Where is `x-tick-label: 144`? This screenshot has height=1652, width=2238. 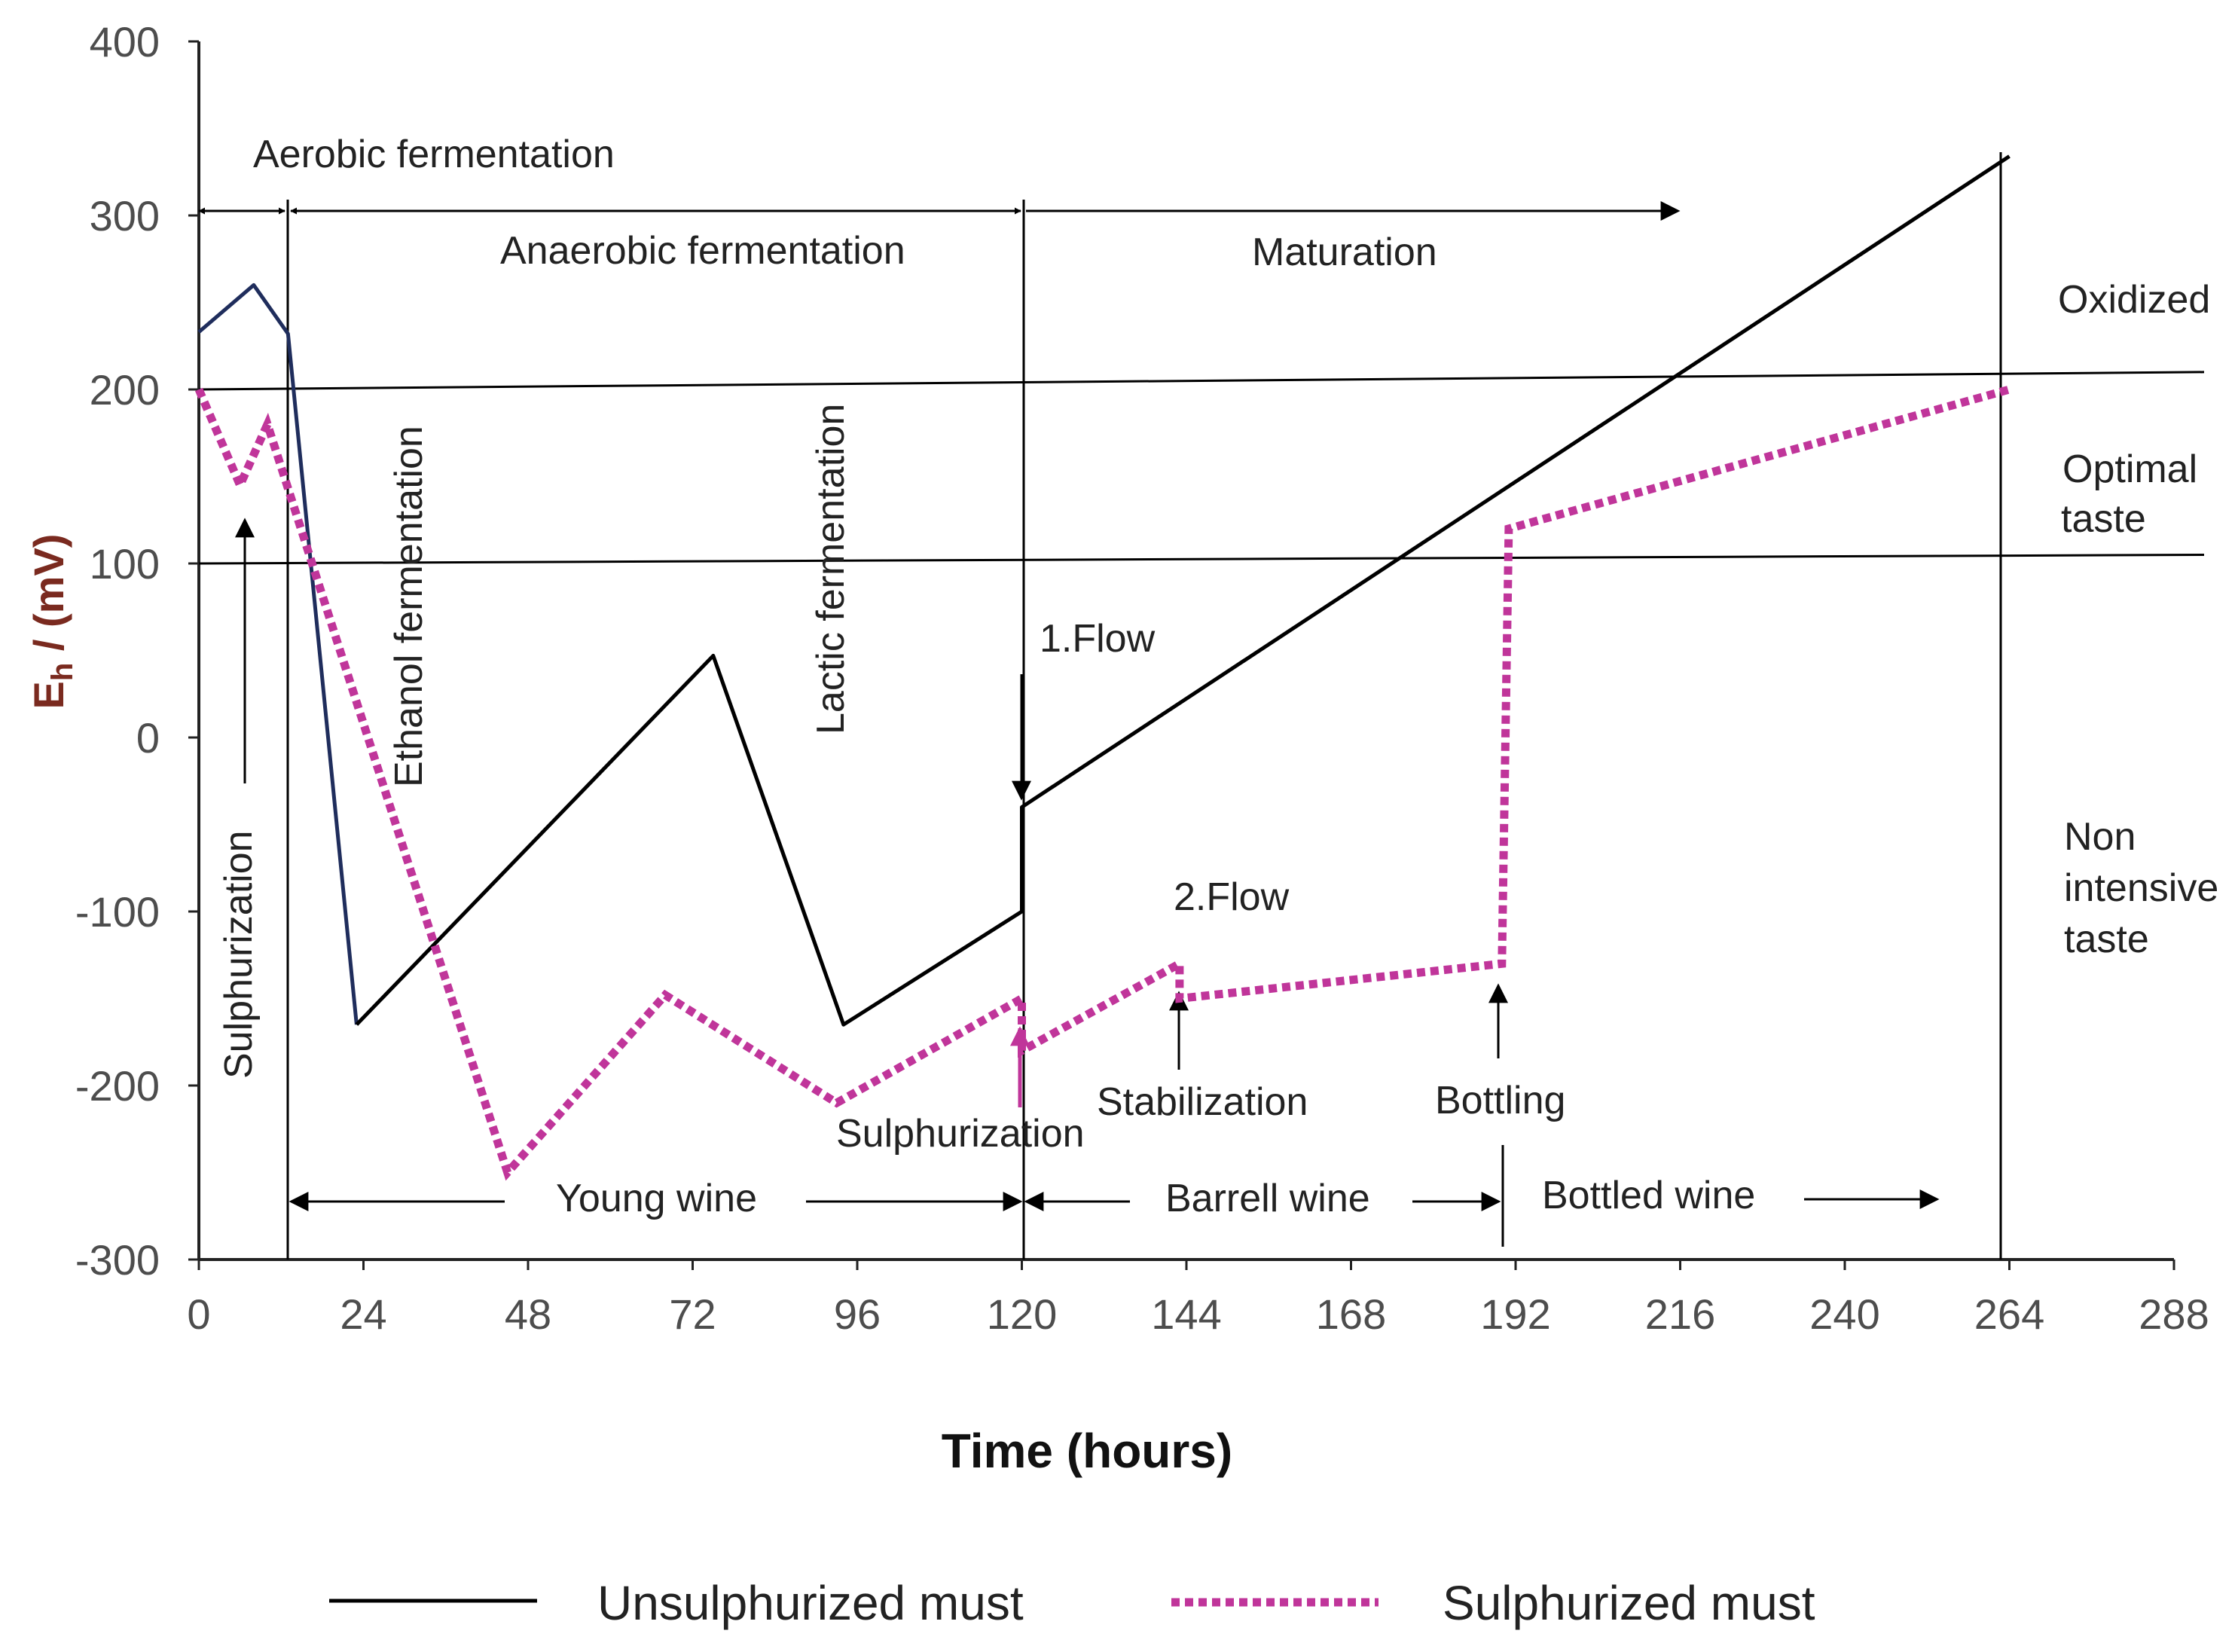
x-tick-label: 144 is located at coordinates (1186, 1314).